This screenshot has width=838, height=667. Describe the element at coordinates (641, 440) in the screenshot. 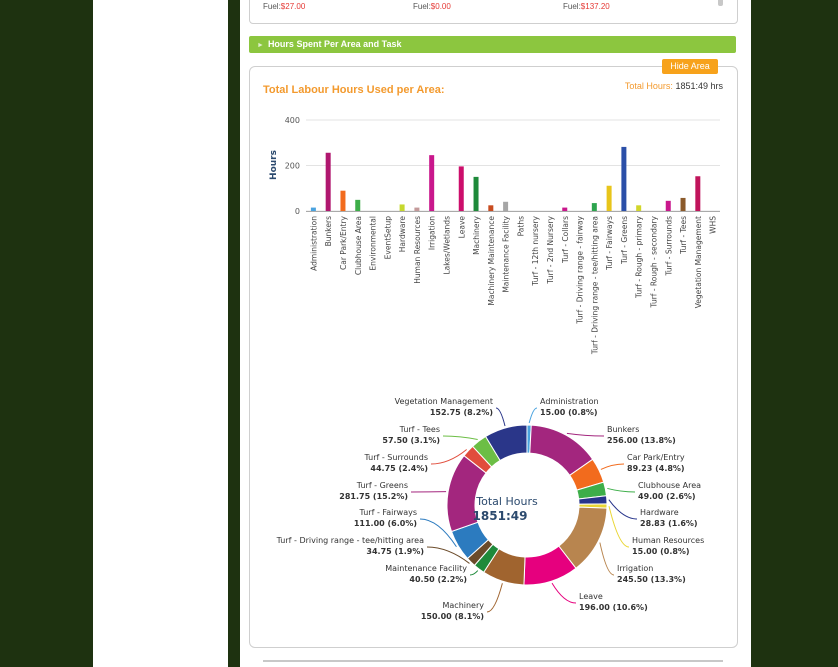

I see `slice-value-label: 256.00 (13.8%)` at that location.